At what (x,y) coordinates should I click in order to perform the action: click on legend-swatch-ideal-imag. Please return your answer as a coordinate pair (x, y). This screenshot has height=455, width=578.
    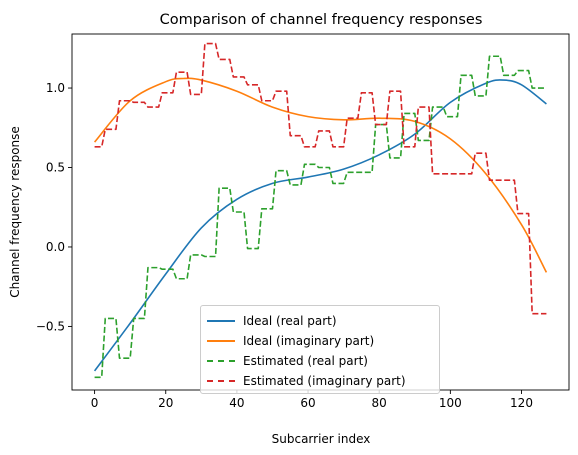
    Looking at the image, I should click on (221, 341).